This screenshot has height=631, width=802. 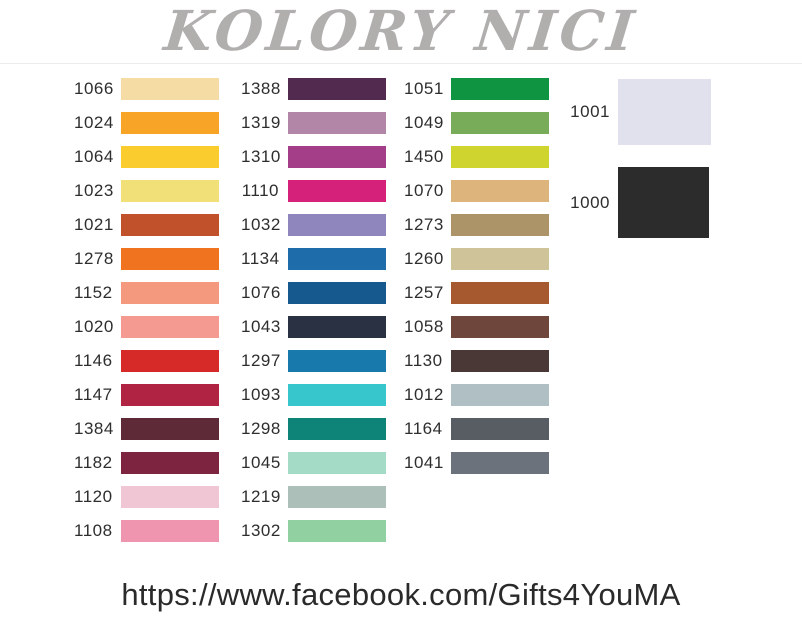 I want to click on color-row: 1219, so click(x=313, y=497).